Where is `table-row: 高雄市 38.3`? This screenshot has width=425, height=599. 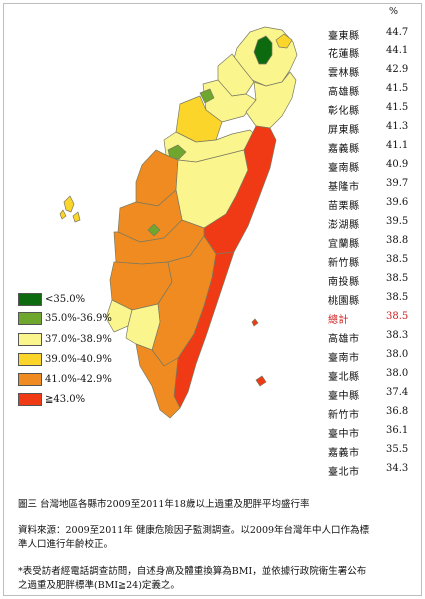 table-row: 高雄市 38.3 is located at coordinates (372, 336).